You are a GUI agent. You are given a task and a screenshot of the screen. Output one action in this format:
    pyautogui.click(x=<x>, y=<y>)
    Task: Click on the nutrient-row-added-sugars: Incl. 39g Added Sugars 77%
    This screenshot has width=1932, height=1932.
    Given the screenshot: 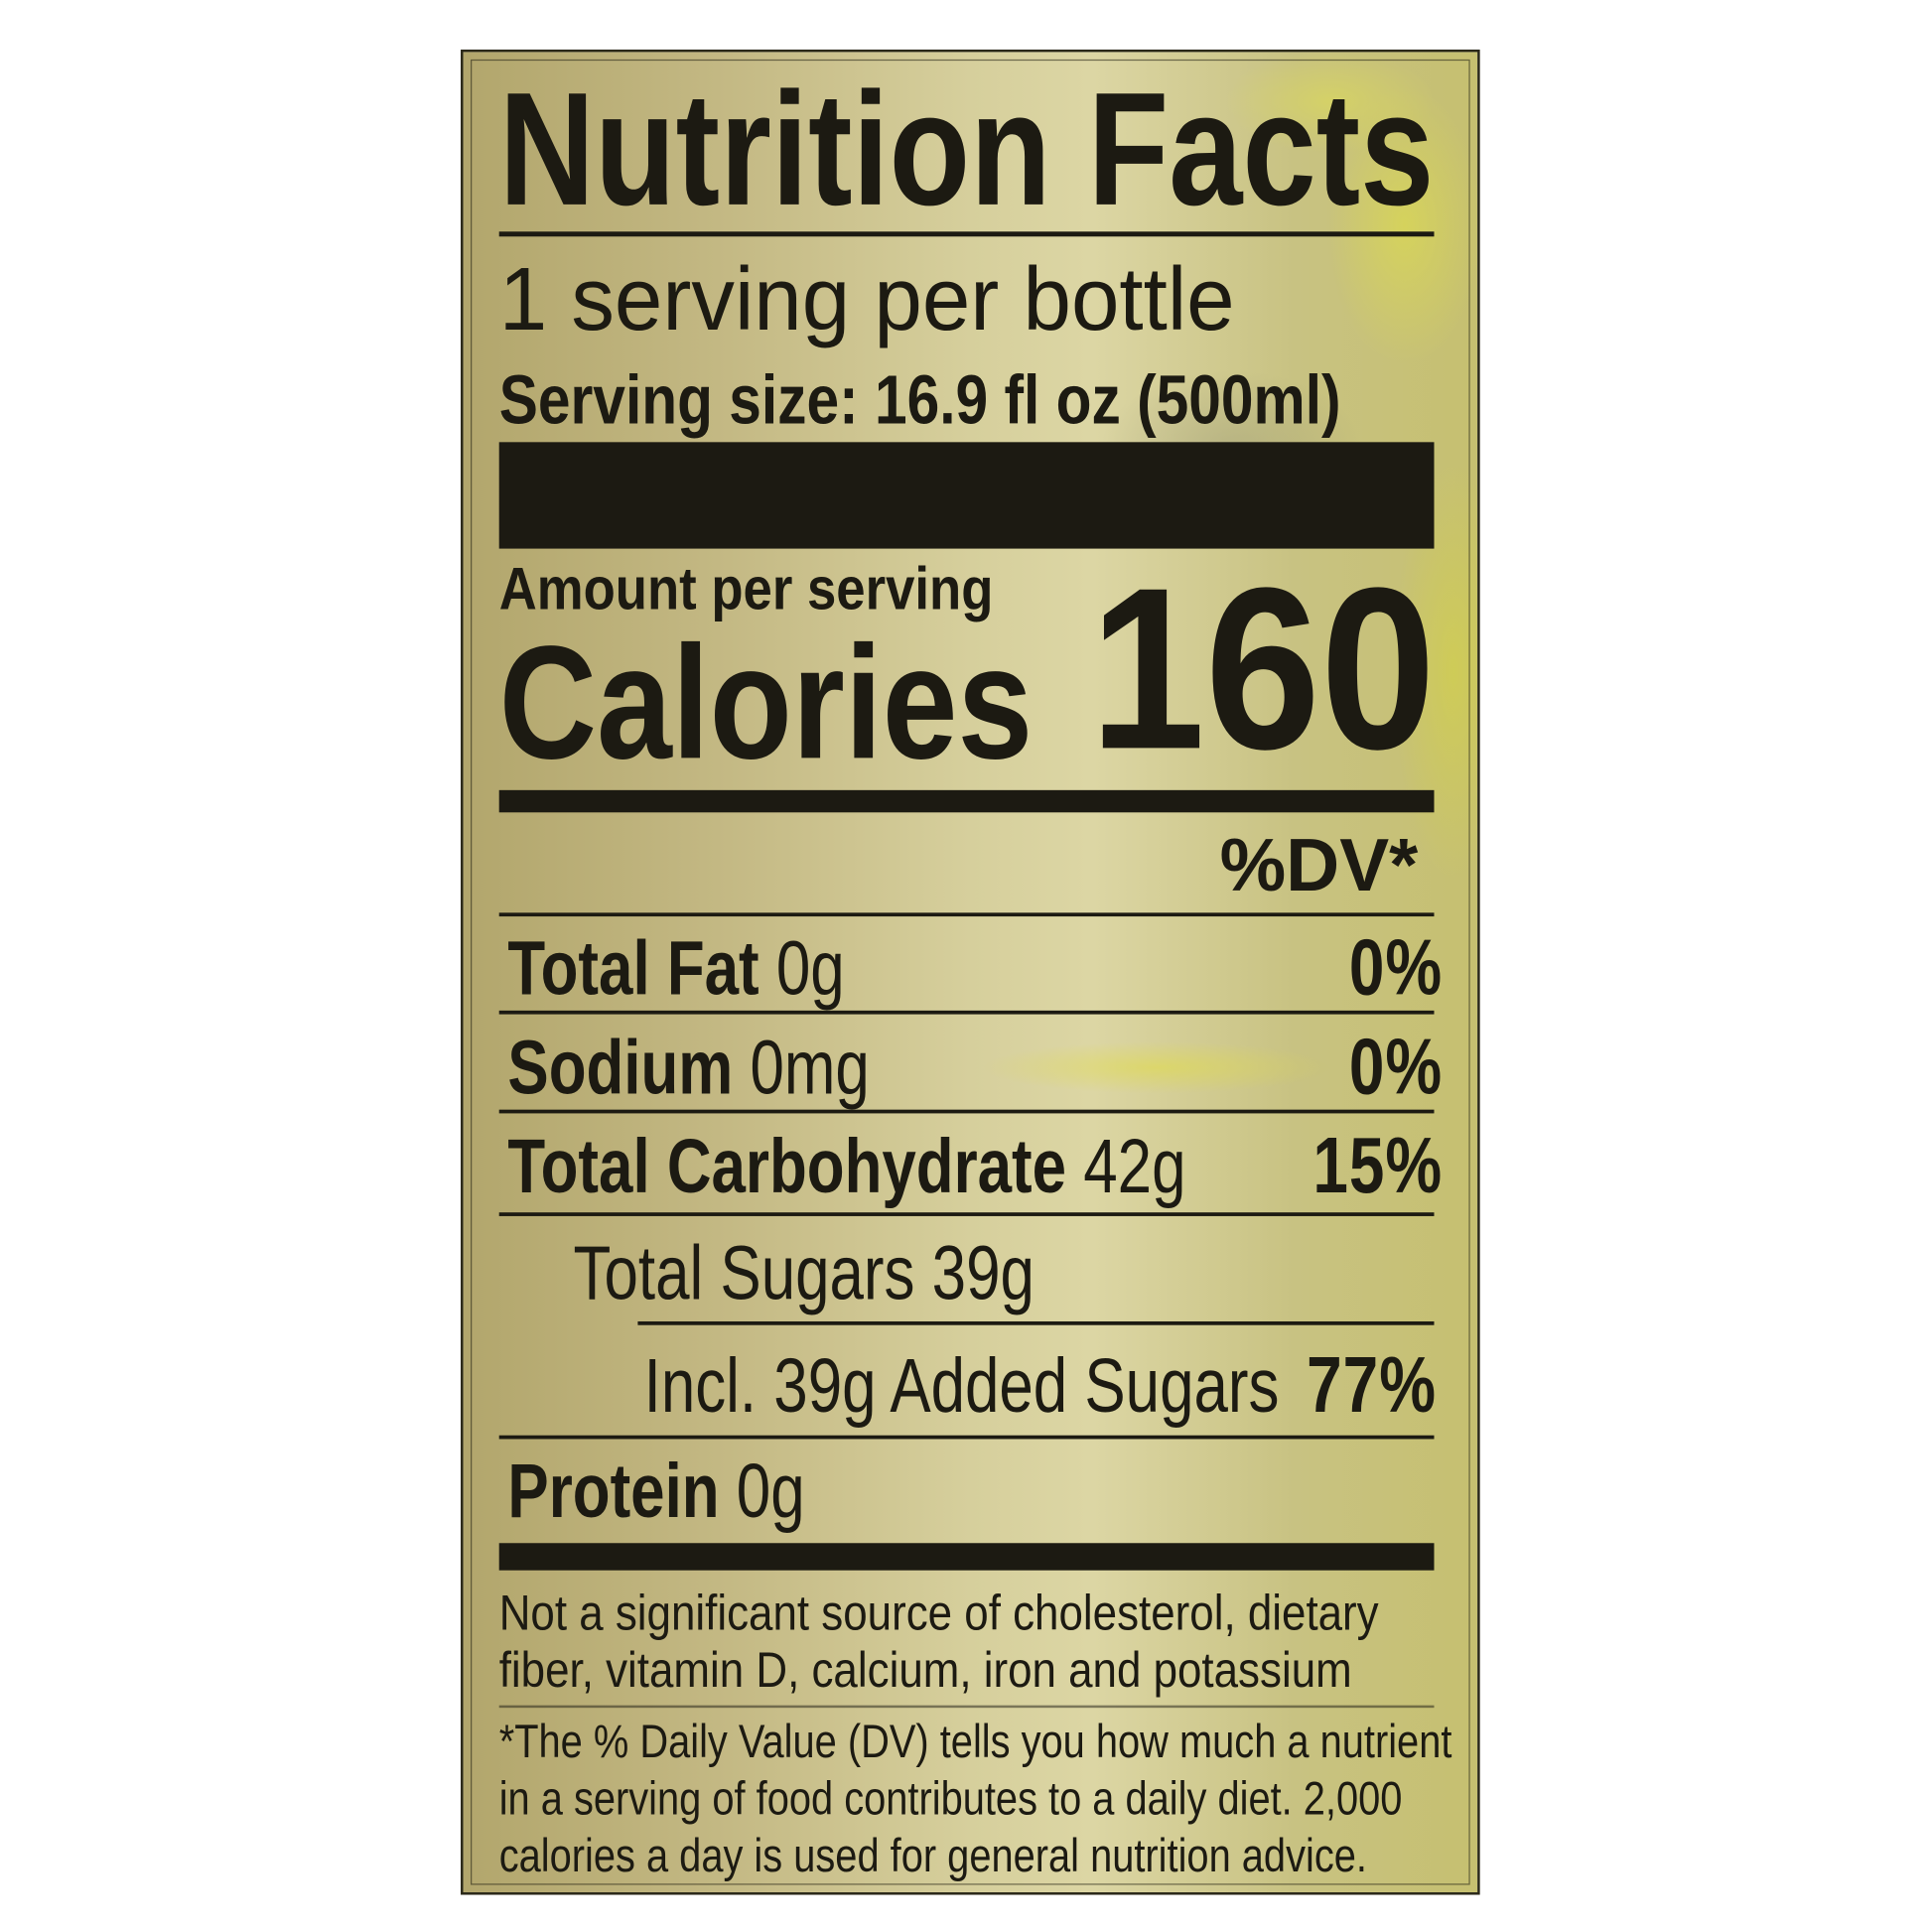 What is the action you would take?
    pyautogui.click(x=1040, y=1385)
    